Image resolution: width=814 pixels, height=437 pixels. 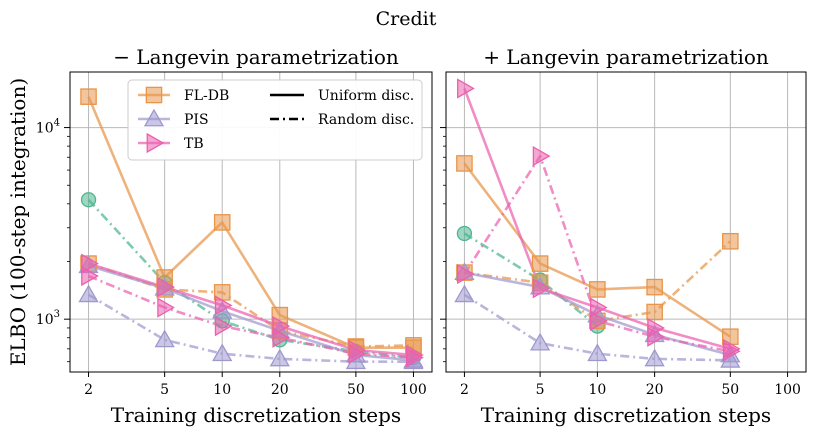 I want to click on left-x-tick-label-3: 20, so click(x=280, y=390).